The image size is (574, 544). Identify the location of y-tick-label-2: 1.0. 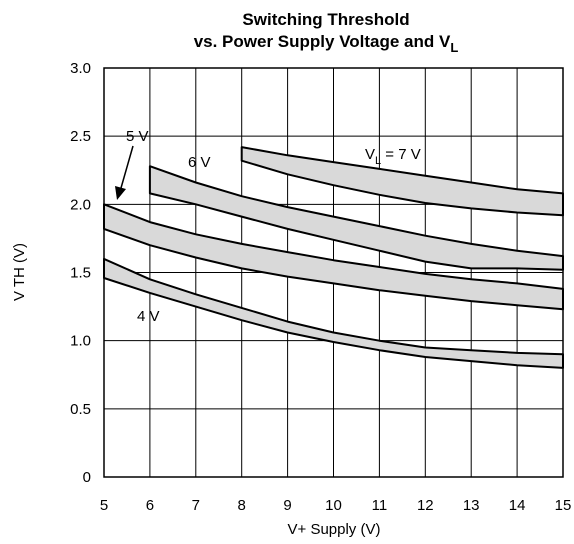
(80, 341).